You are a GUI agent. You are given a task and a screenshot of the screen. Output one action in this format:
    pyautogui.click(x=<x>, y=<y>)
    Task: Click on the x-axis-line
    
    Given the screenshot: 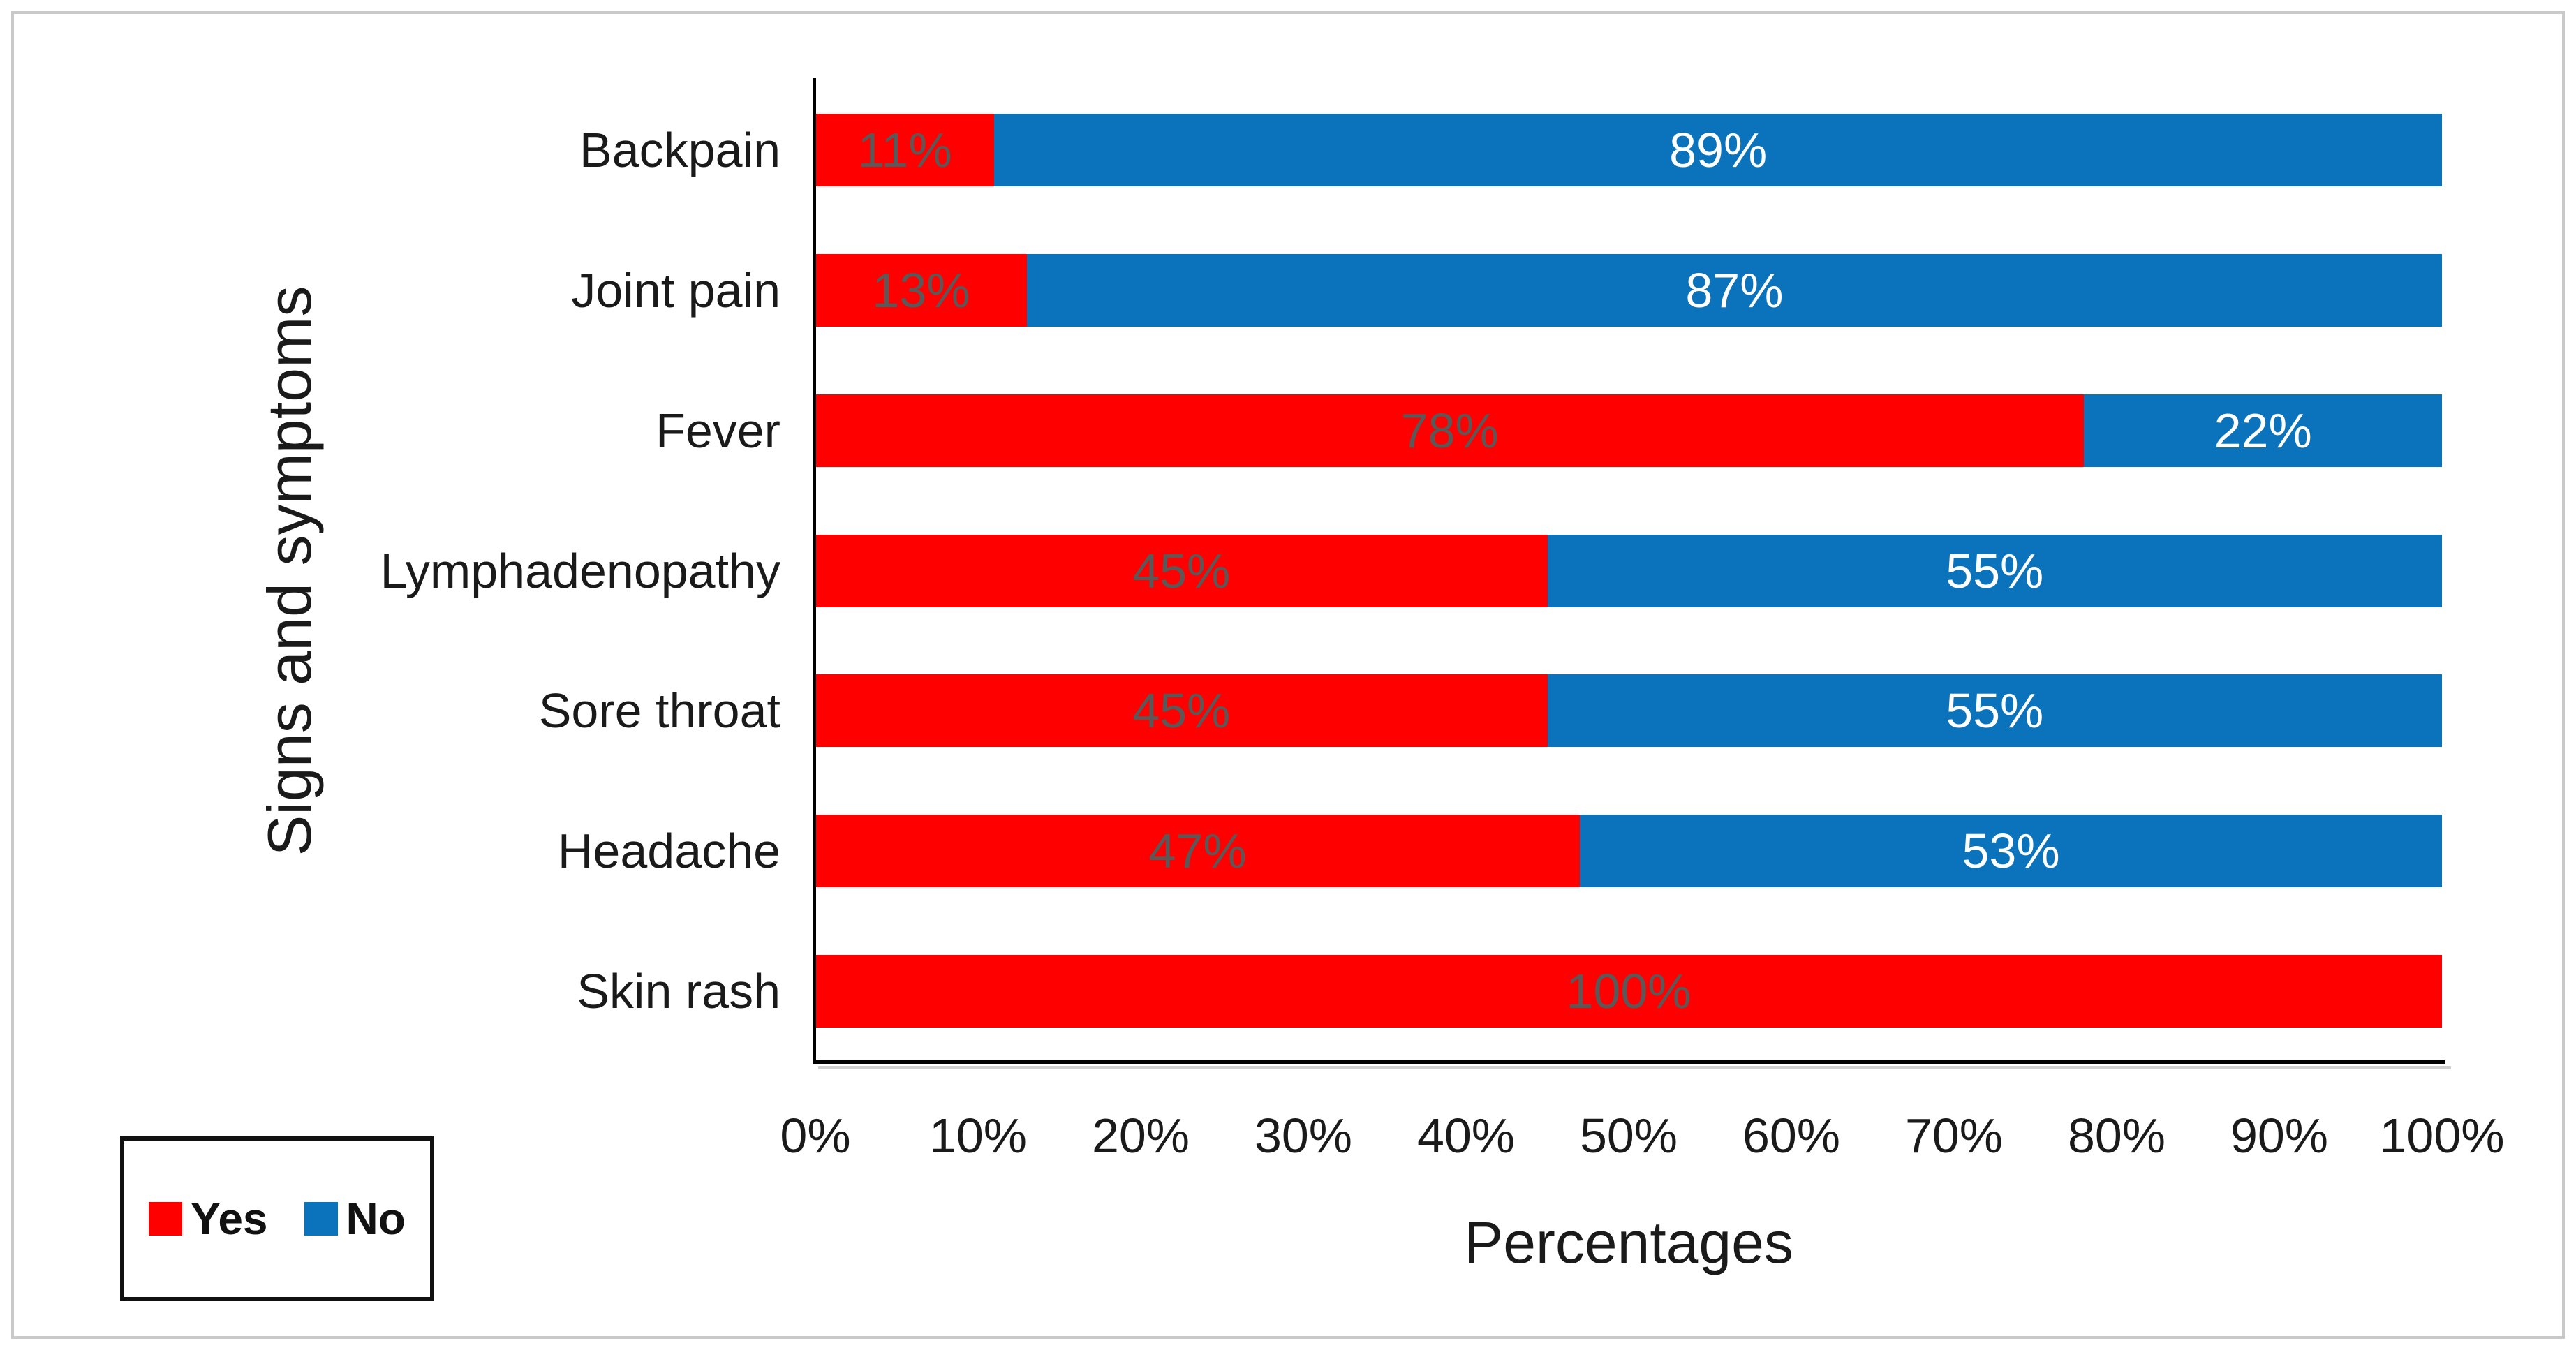 What is the action you would take?
    pyautogui.click(x=1629, y=1062)
    